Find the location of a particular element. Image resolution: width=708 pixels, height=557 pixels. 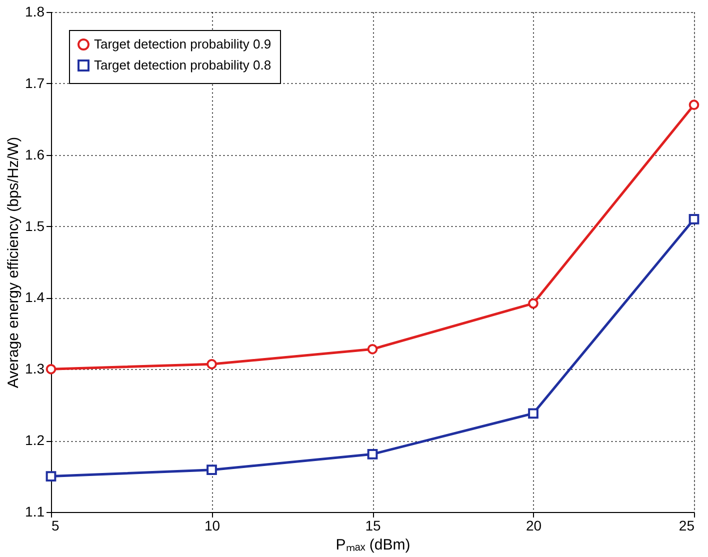

x-tick-label: 5 is located at coordinates (56, 526).